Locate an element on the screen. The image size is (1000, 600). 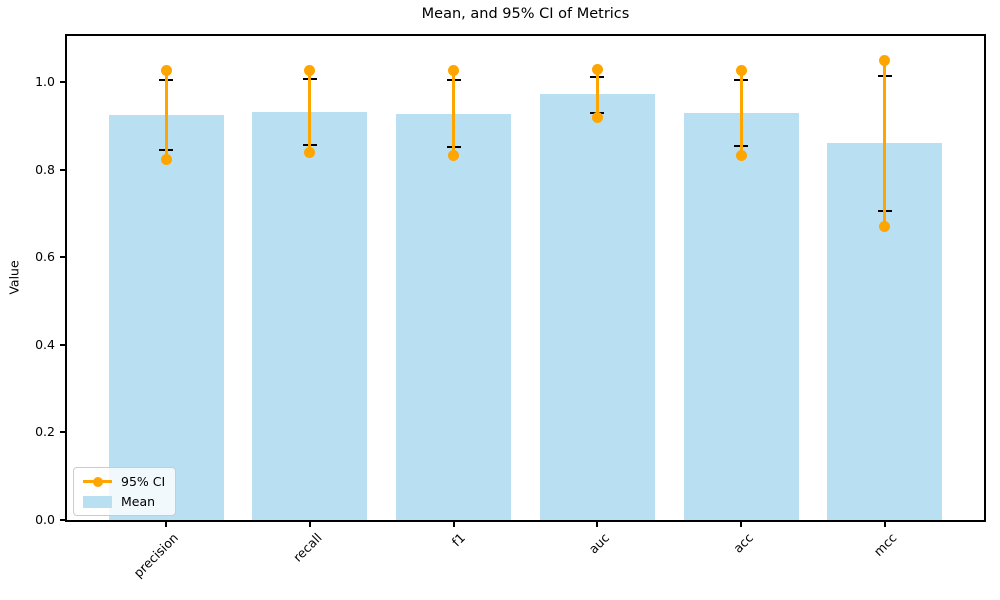
x-tick-label-auc: auc is located at coordinates (598, 543).